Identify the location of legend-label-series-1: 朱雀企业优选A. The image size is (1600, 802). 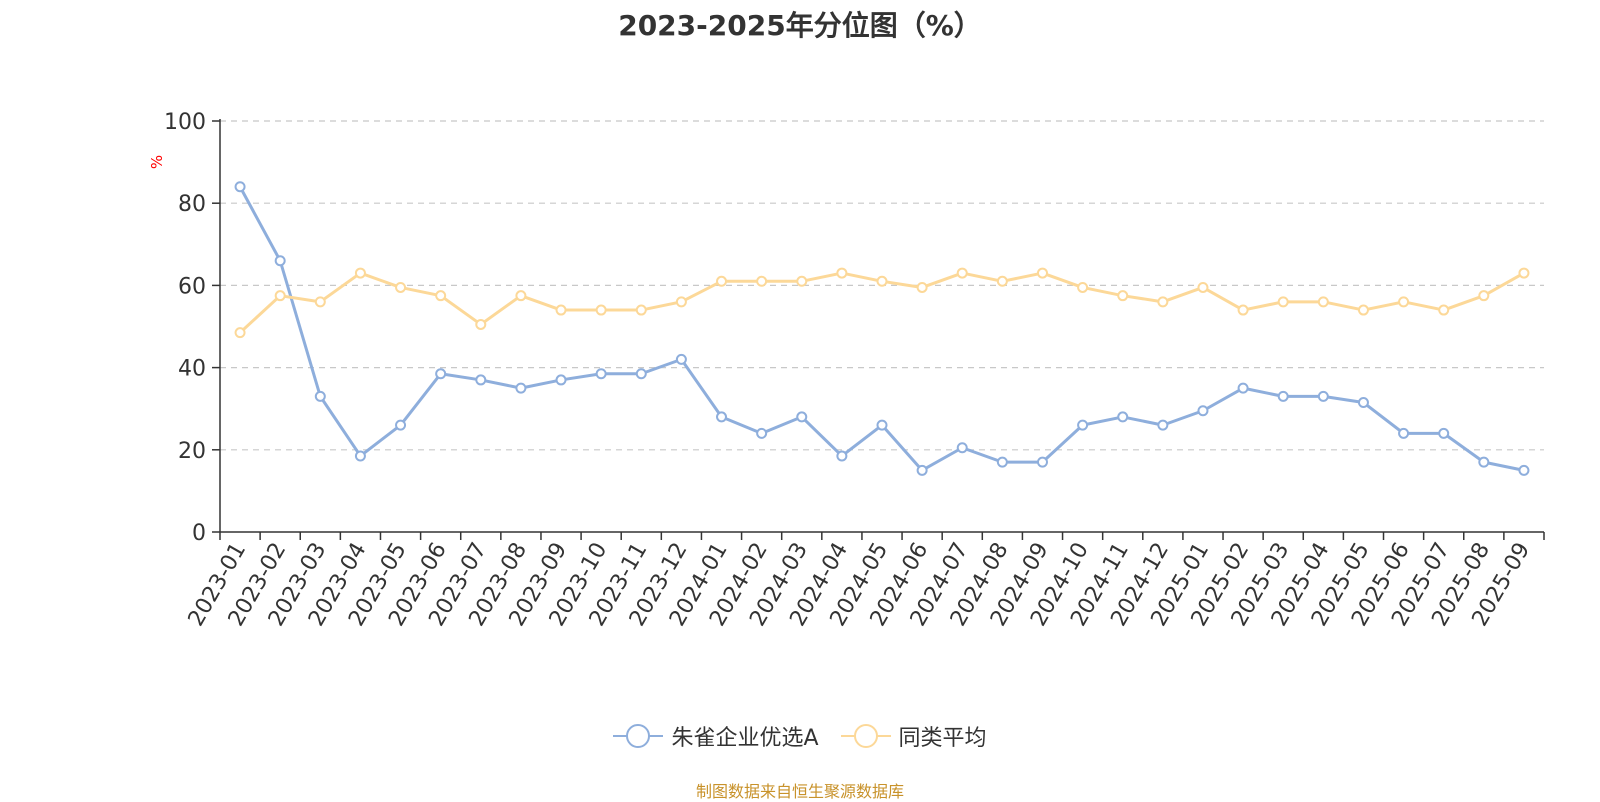
(745, 738).